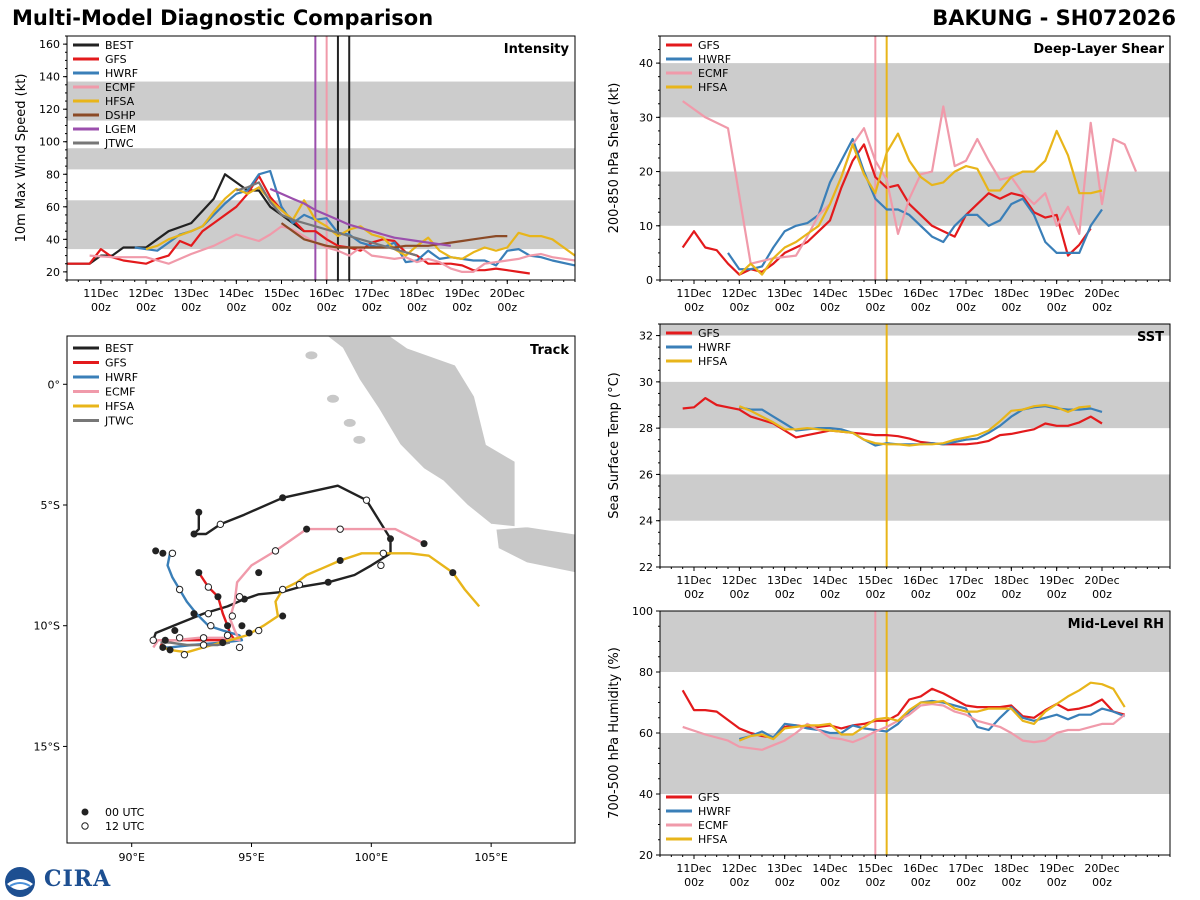  What do you see at coordinates (145, 293) in the screenshot?
I see `intensity-xtick-label: 12Dec` at bounding box center [145, 293].